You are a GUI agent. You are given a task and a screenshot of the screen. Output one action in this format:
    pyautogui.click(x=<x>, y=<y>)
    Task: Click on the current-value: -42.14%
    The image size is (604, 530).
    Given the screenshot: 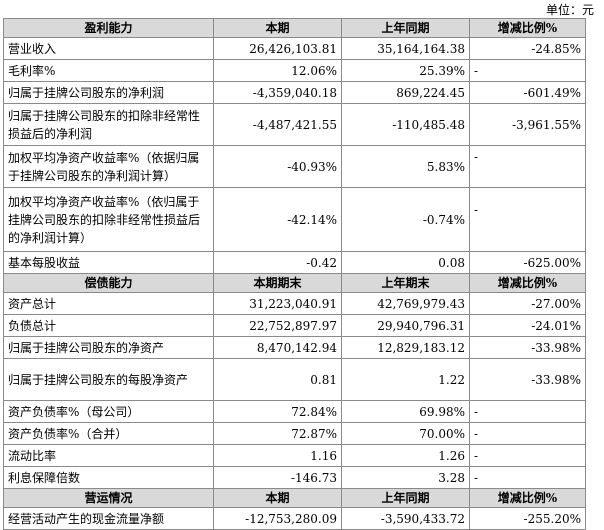 What is the action you would take?
    pyautogui.click(x=277, y=219)
    